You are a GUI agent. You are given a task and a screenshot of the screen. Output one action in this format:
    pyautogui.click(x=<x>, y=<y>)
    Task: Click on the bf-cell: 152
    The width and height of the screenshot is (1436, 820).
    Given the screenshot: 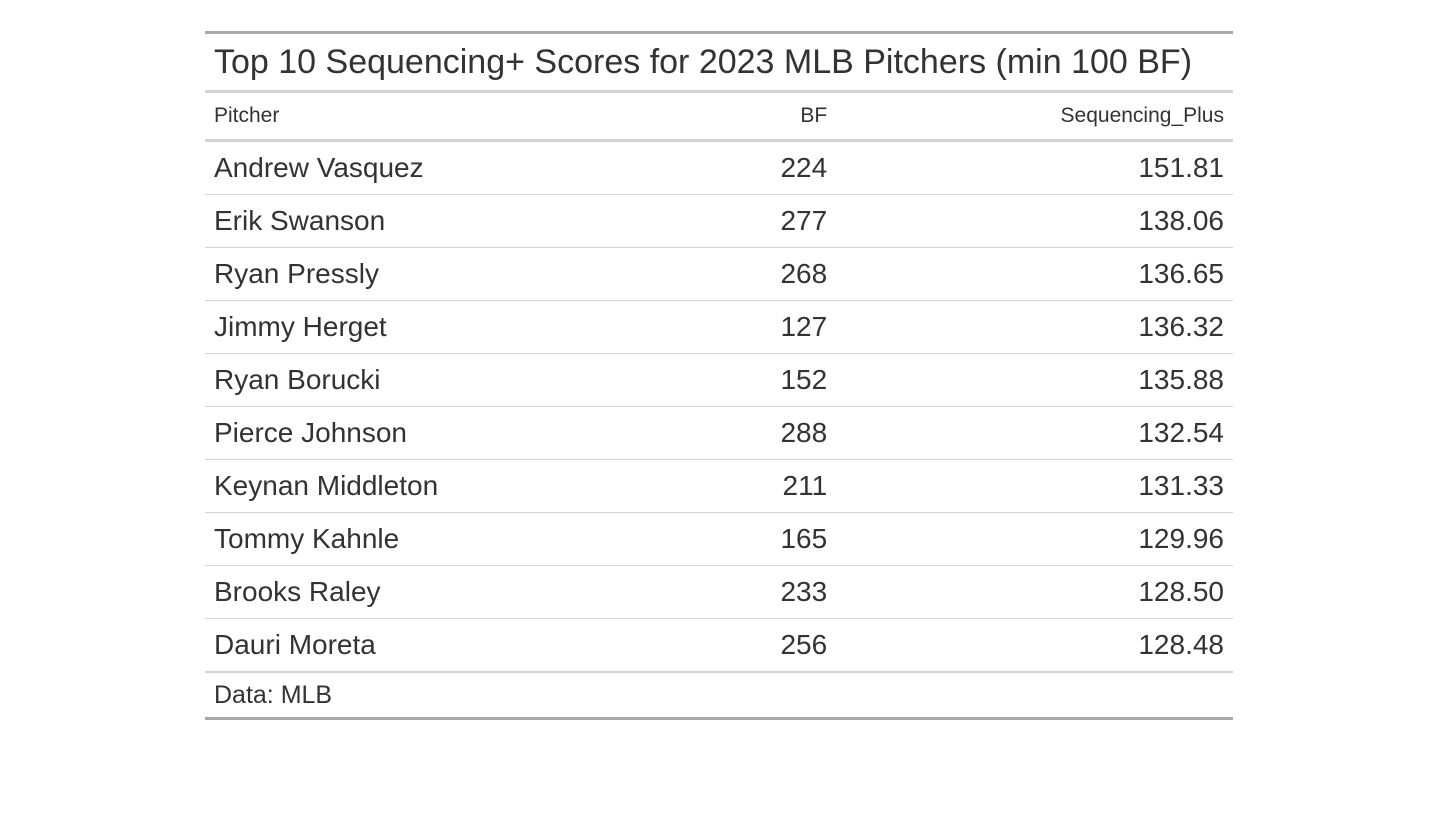 What is the action you would take?
    pyautogui.click(x=796, y=380)
    